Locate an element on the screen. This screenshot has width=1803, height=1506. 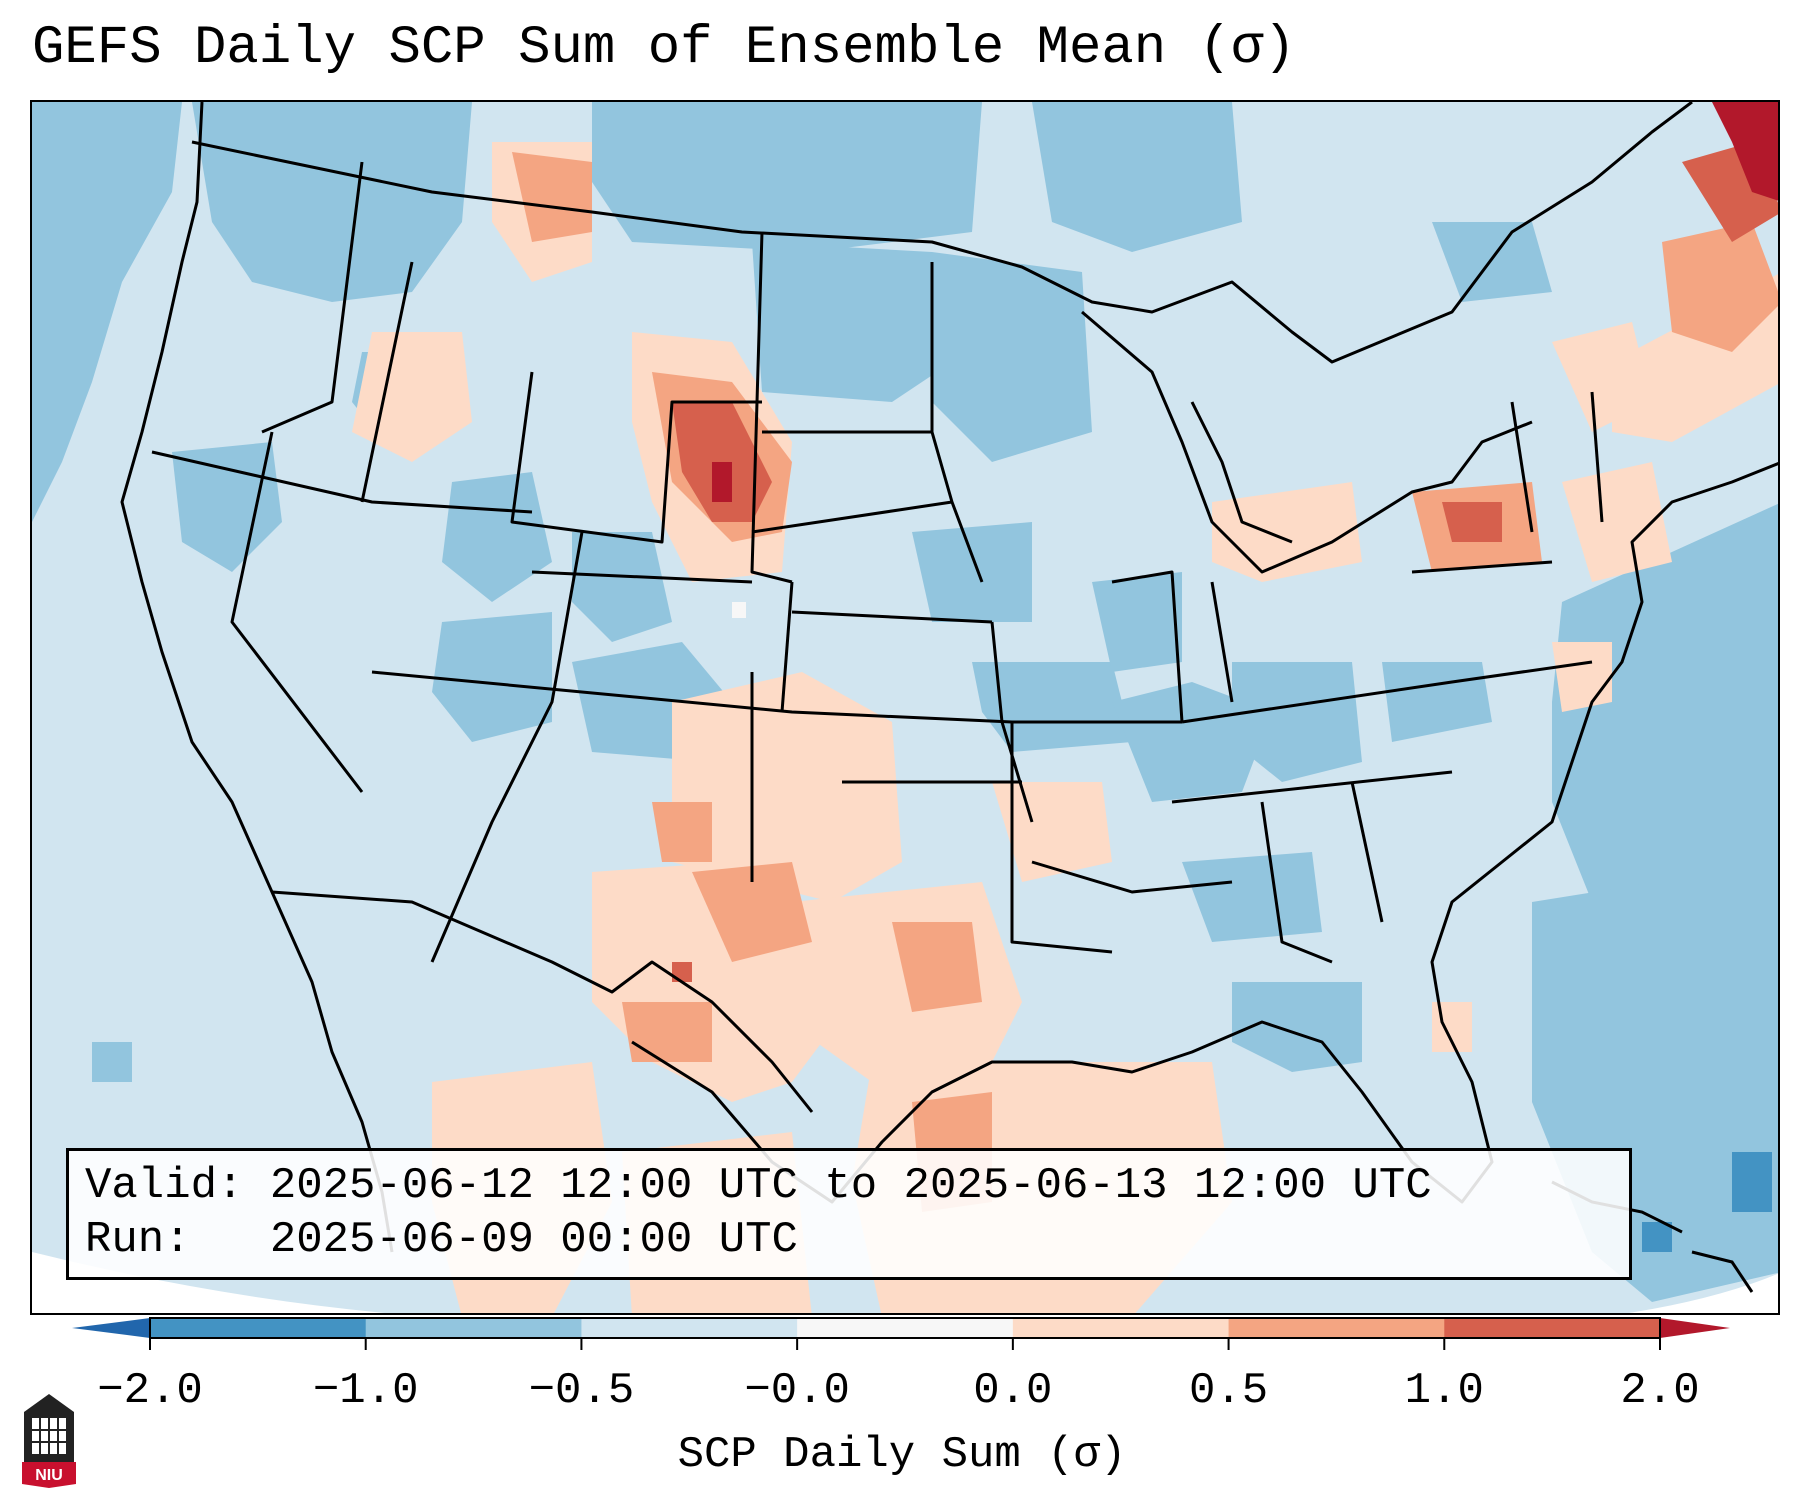
valid-label: Valid: is located at coordinates (164, 1186).